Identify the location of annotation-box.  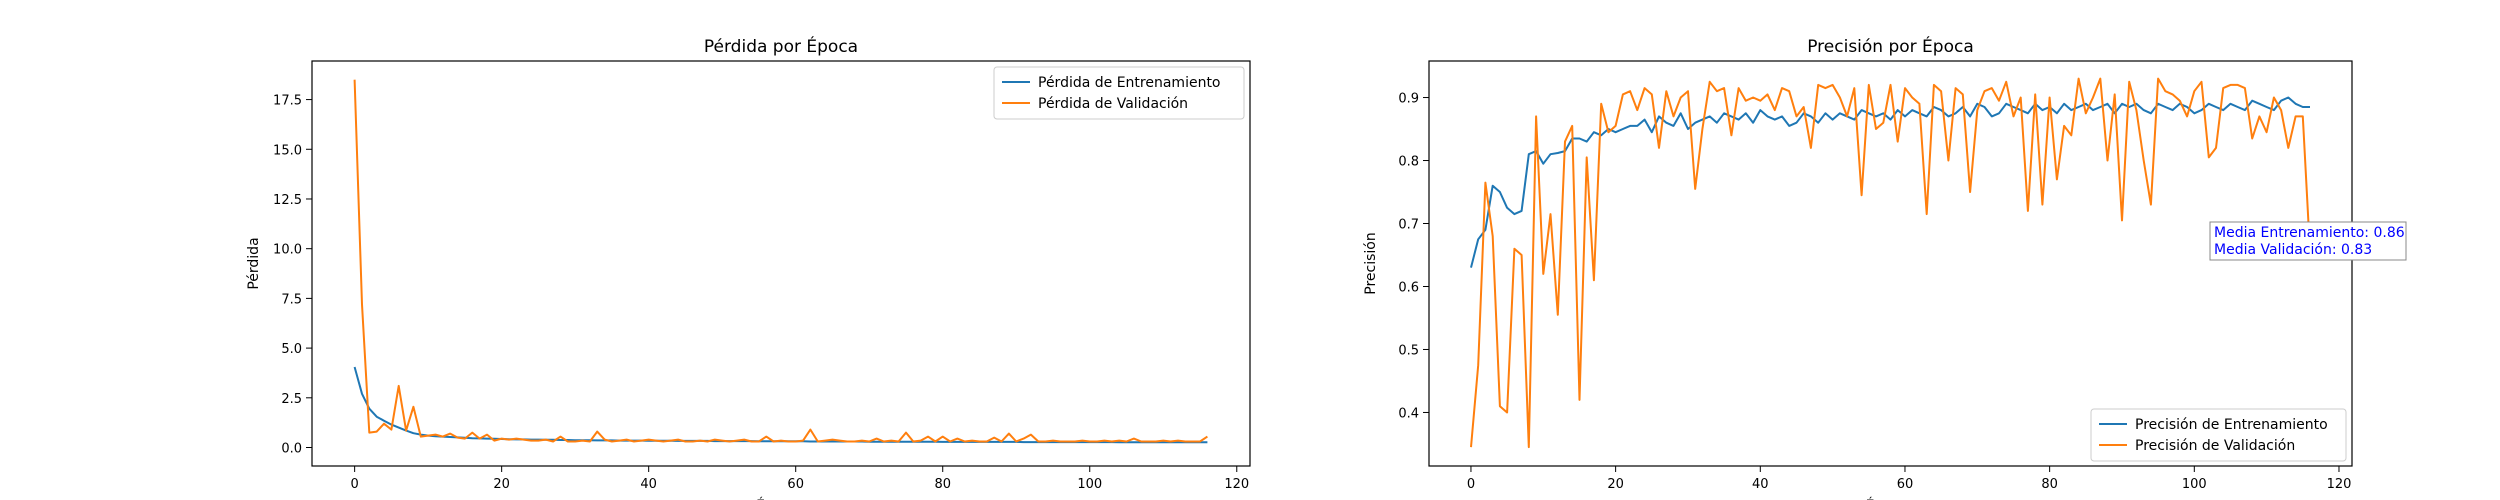
(2308, 241).